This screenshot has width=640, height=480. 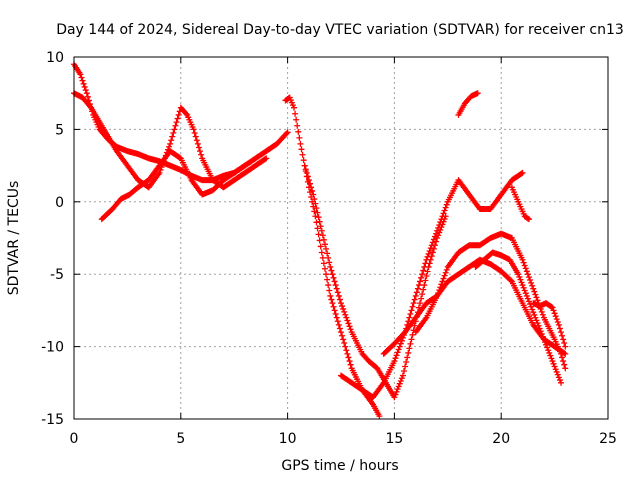 What do you see at coordinates (608, 439) in the screenshot?
I see `x-tick-label: 25` at bounding box center [608, 439].